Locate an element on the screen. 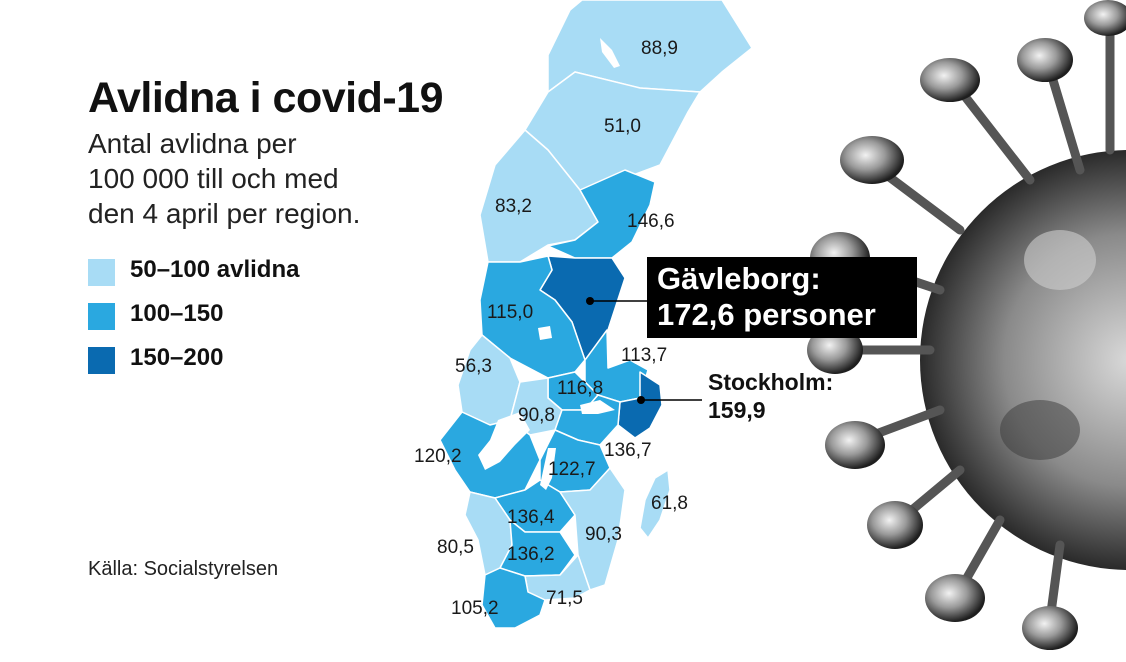 The image size is (1126, 662). value-norrbotten: 88,9 is located at coordinates (659, 48).